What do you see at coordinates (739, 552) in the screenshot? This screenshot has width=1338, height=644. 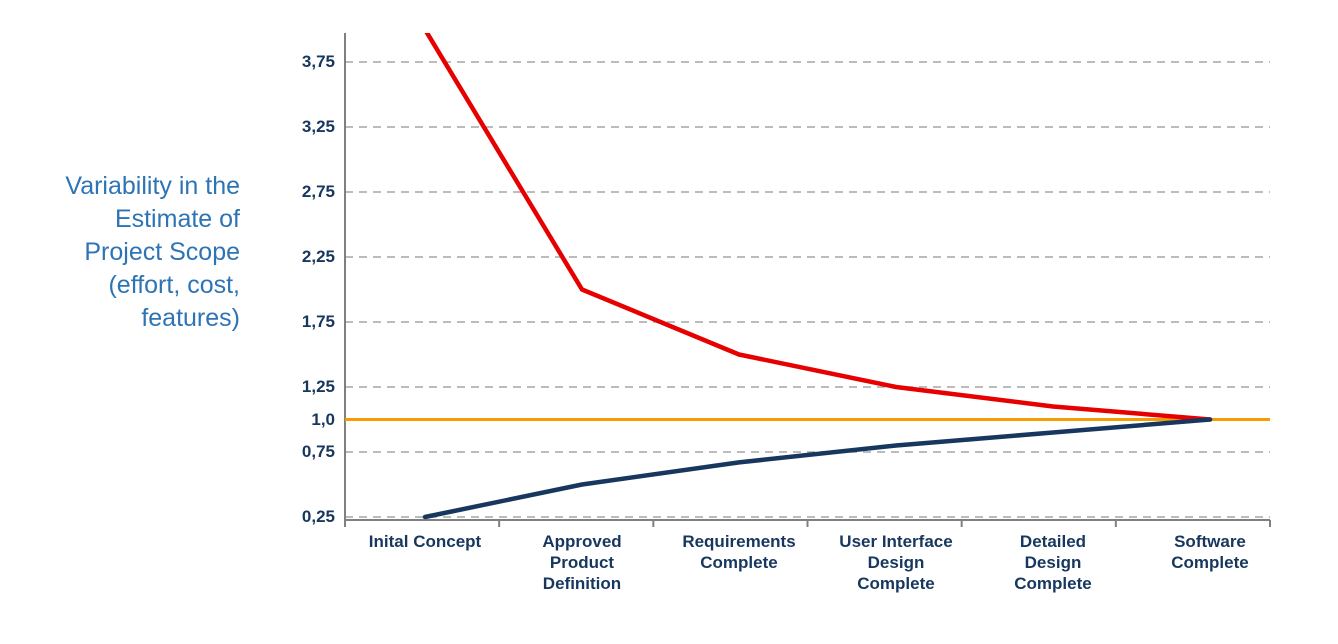 I see `x-category-label: Requirements Complete` at bounding box center [739, 552].